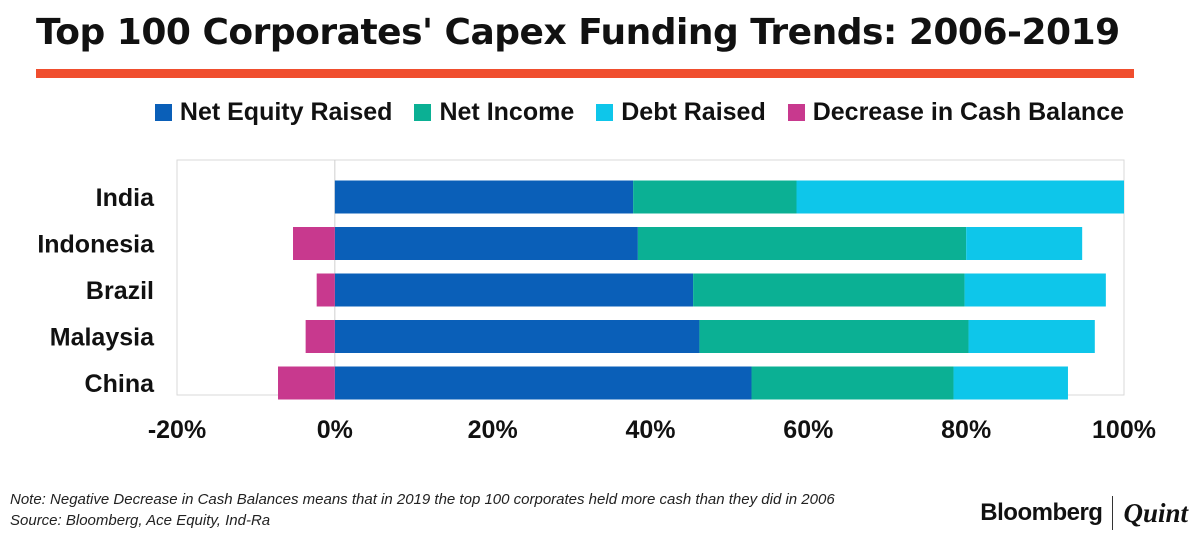 Image resolution: width=1200 pixels, height=540 pixels. What do you see at coordinates (335, 430) in the screenshot?
I see `x-tick-label: 0%` at bounding box center [335, 430].